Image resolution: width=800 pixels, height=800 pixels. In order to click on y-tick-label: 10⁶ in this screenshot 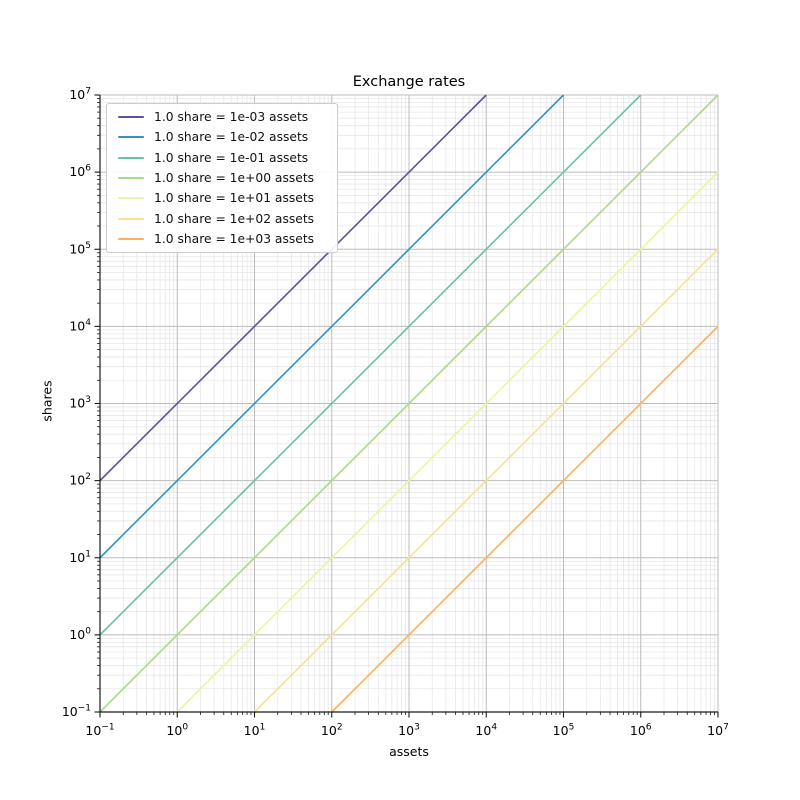, I will do `click(80, 172)`.